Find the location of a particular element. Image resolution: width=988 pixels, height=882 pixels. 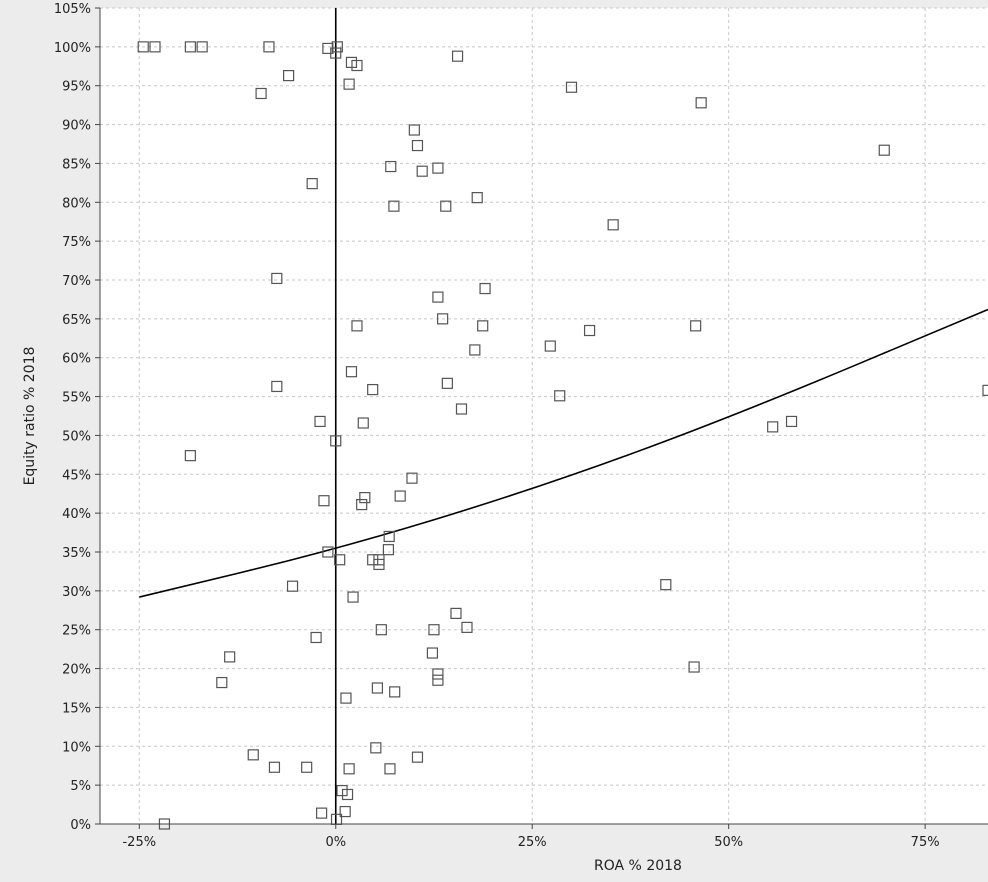

x-axis-ticks: -25% 0% 25% 50% 75% is located at coordinates (531, 837).